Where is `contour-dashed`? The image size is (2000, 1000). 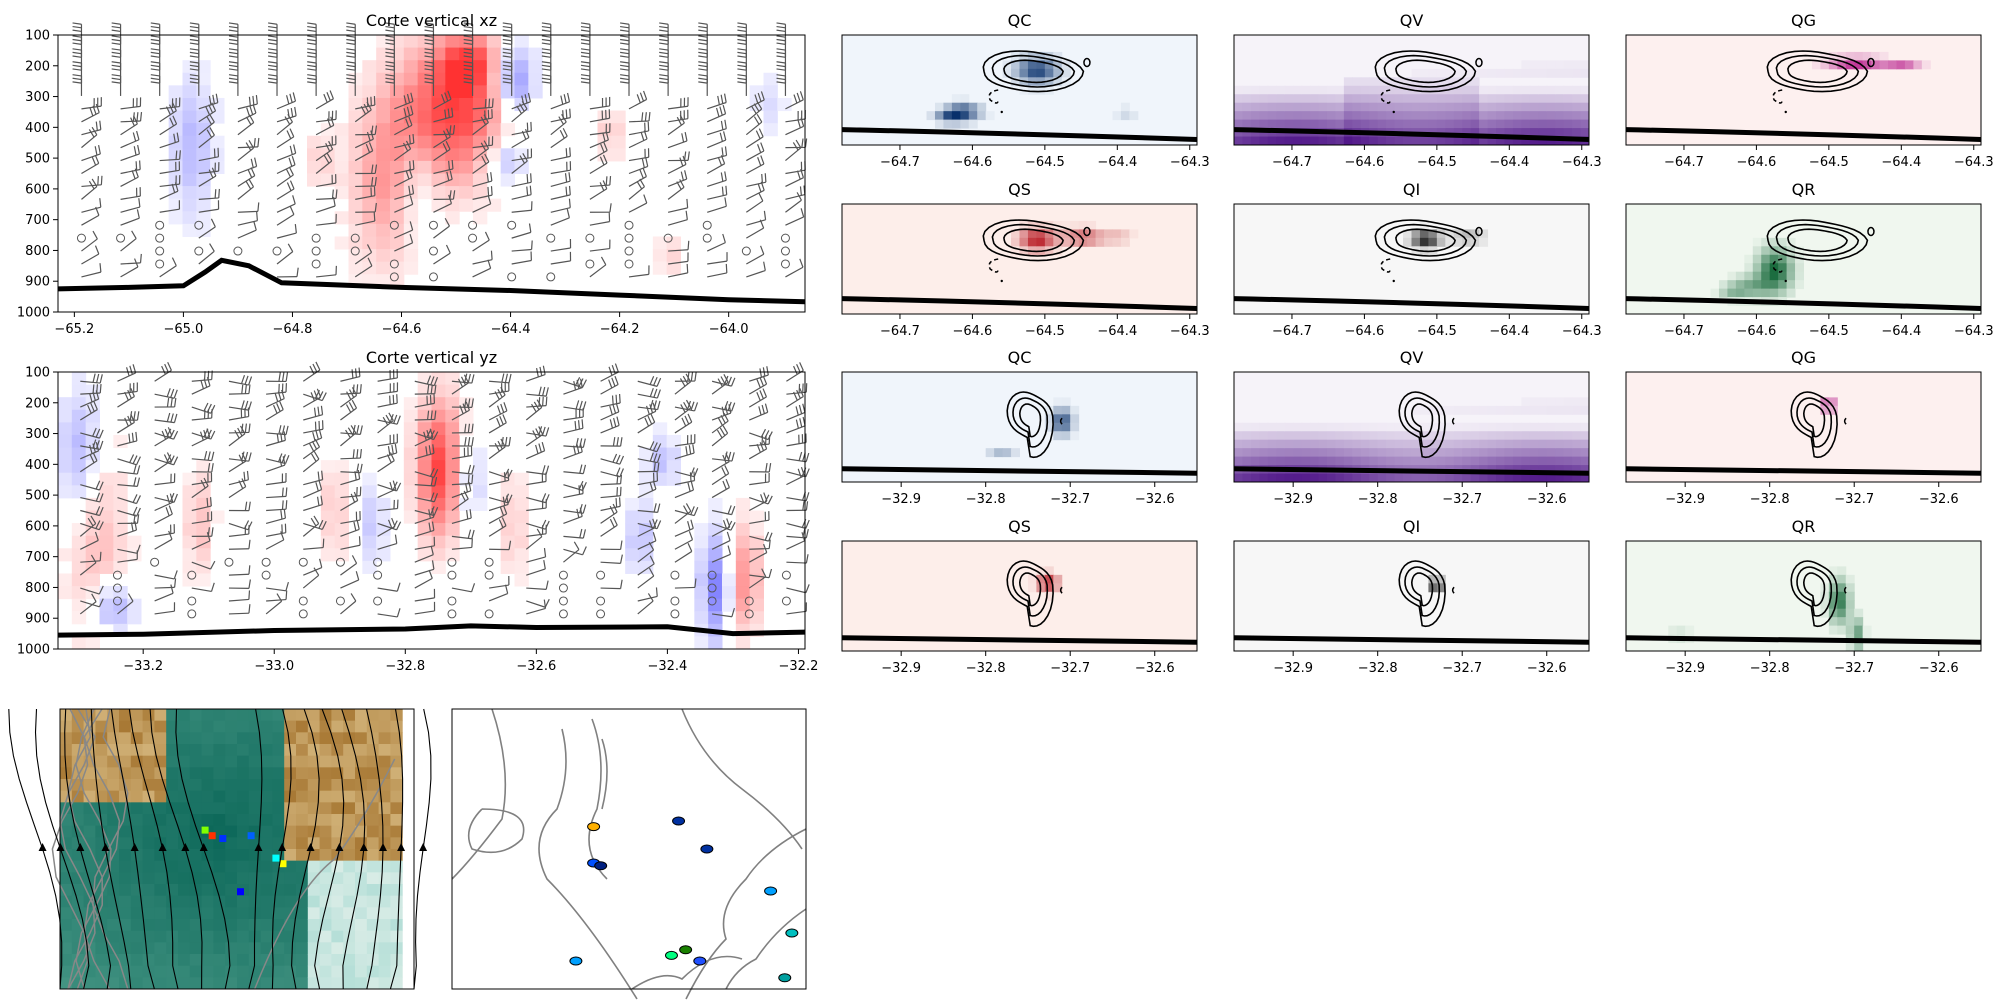
contour-dashed is located at coordinates (1777, 265).